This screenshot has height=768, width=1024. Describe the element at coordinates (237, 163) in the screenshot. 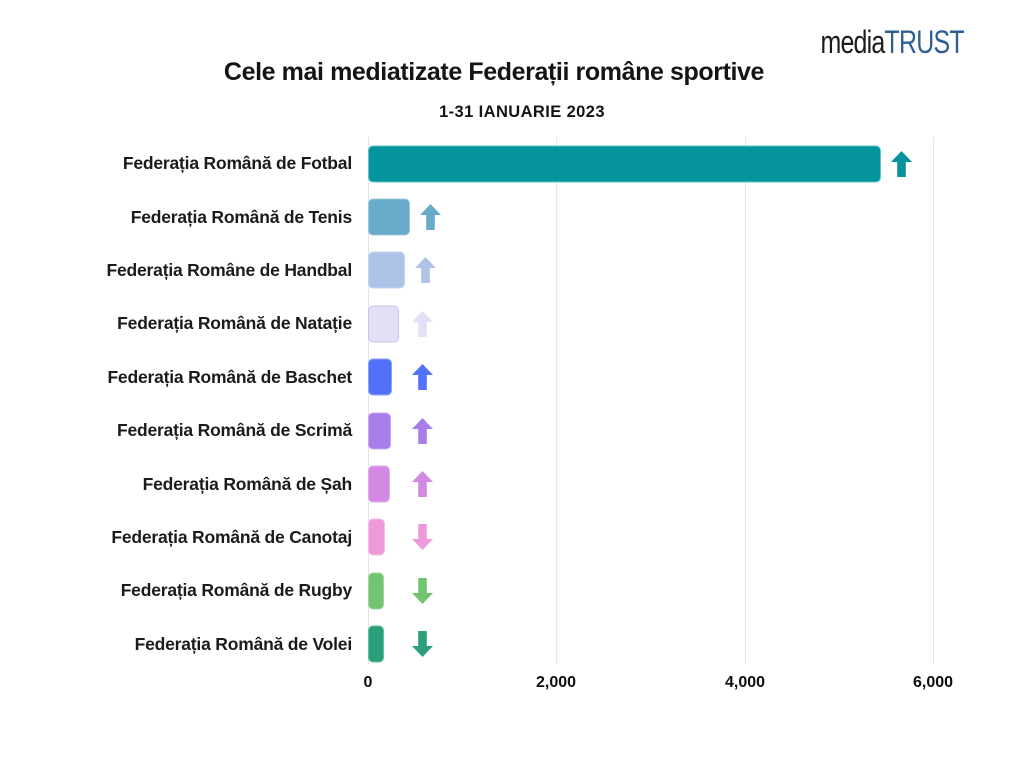

I see `category-label: Federația Română de Fotbal` at that location.